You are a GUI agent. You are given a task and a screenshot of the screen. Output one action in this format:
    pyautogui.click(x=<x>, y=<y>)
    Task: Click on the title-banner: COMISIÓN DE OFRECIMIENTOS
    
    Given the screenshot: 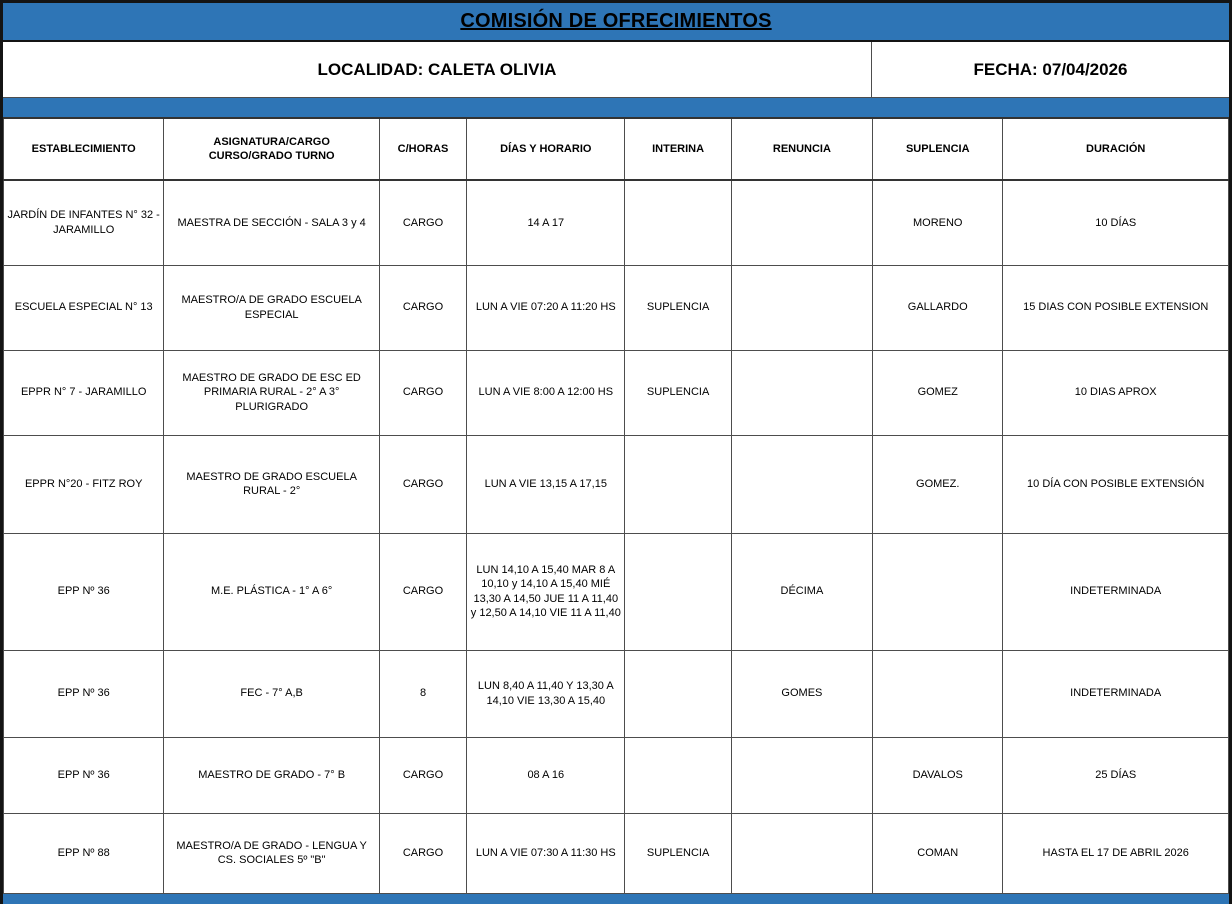 What is the action you would take?
    pyautogui.click(x=616, y=22)
    